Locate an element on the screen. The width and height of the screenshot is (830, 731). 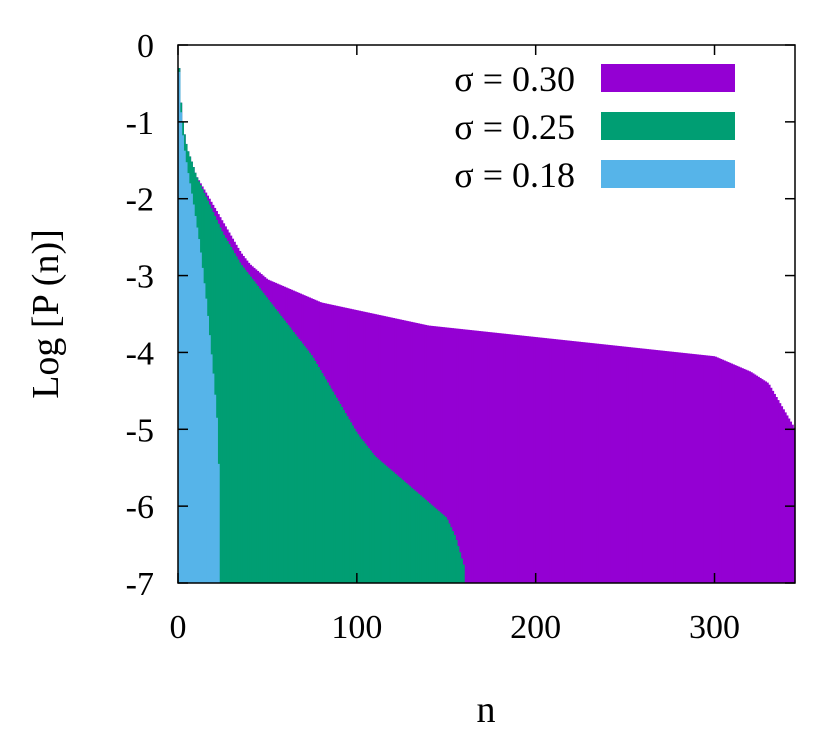
legend-label: σ = 0.25 is located at coordinates (514, 127).